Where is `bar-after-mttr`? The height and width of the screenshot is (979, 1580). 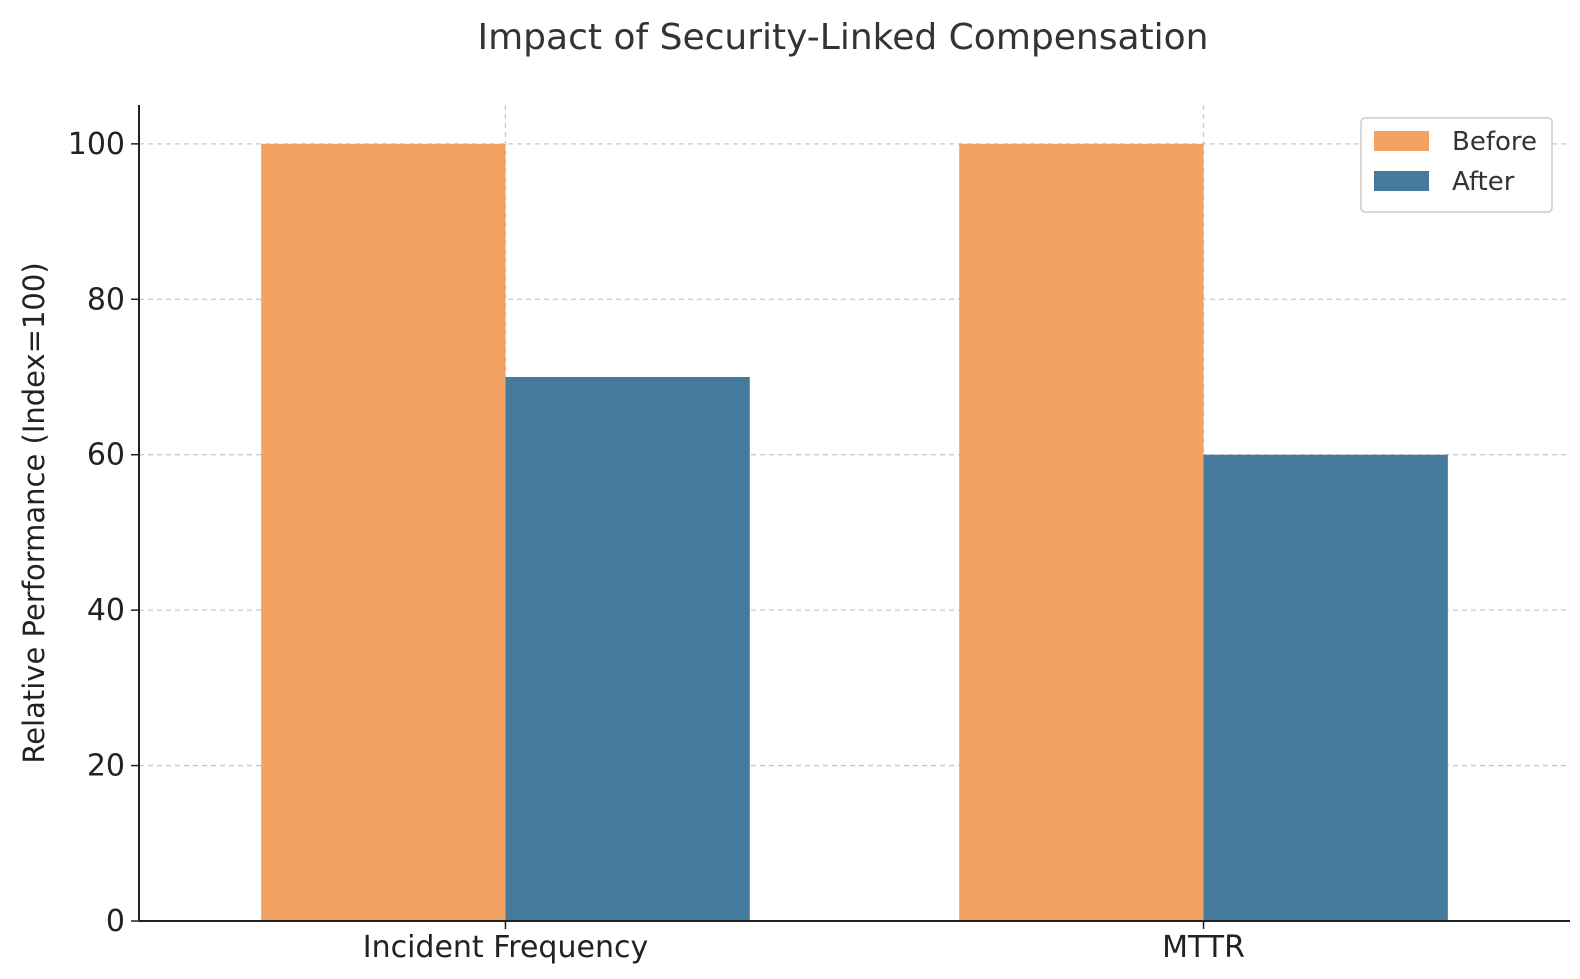 bar-after-mttr is located at coordinates (1325, 687).